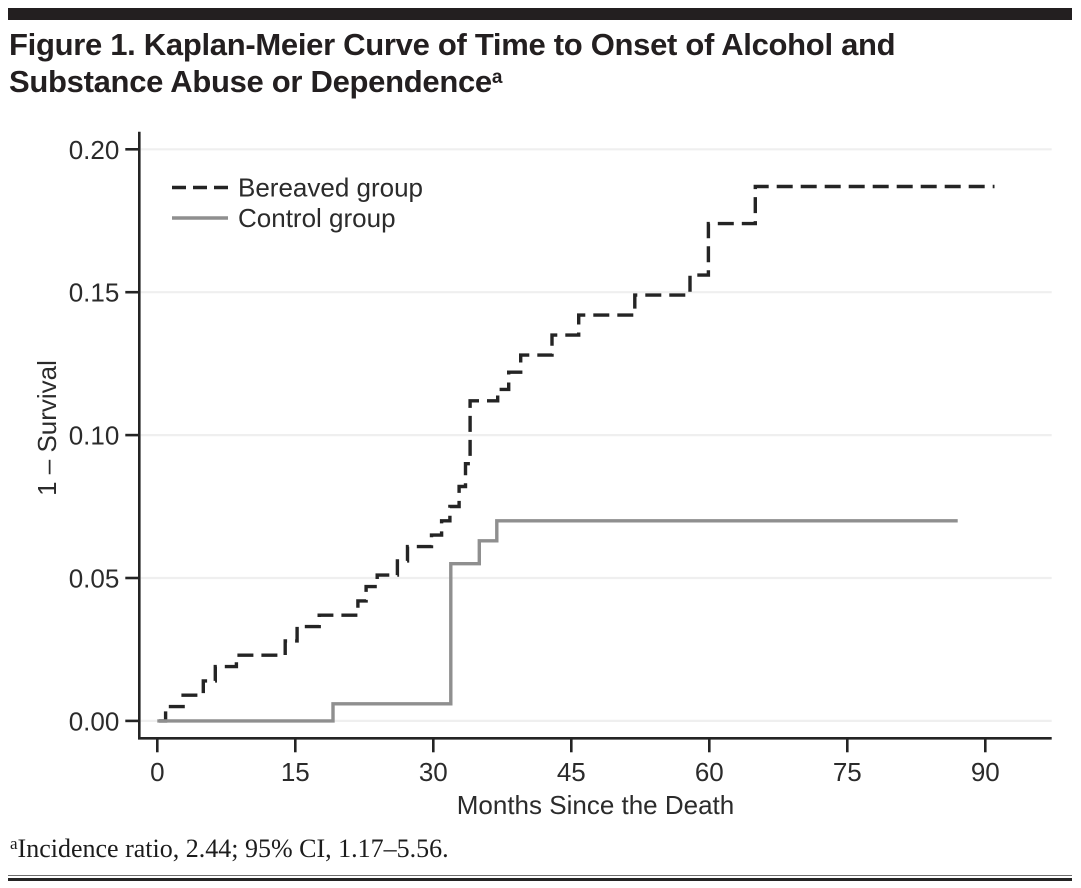 Image resolution: width=1081 pixels, height=888 pixels. I want to click on y-tick-label: 0.15, so click(94, 293).